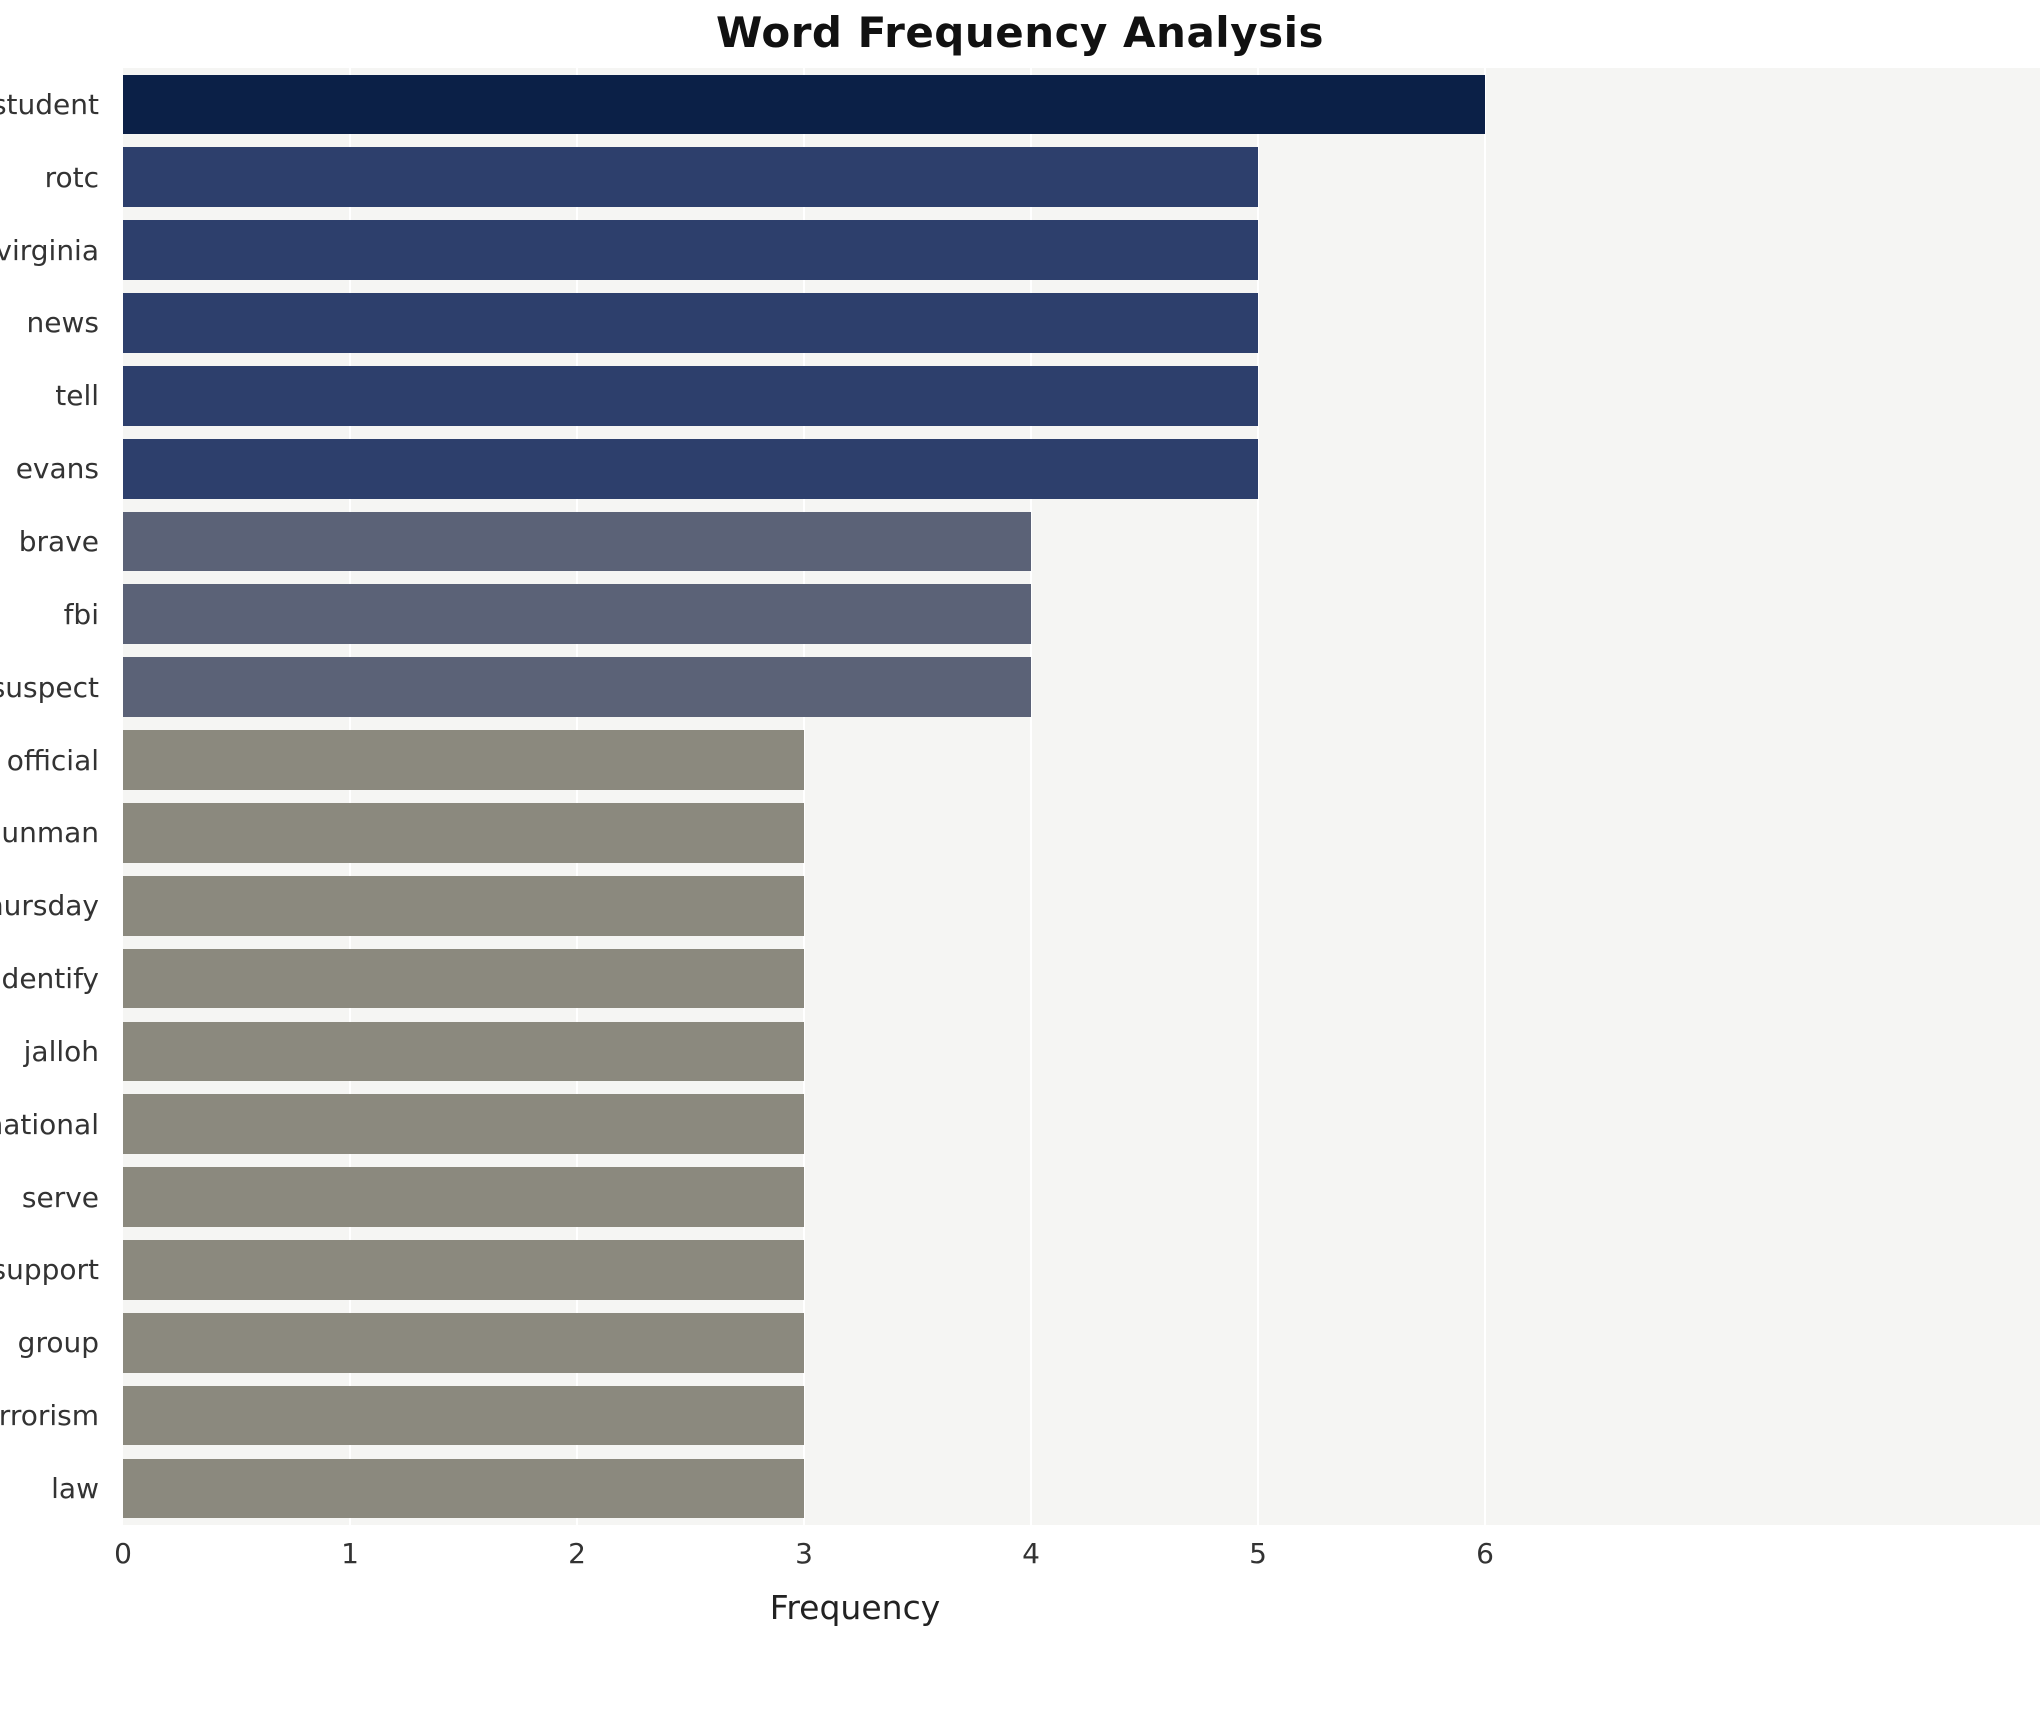 Image resolution: width=2040 pixels, height=1710 pixels. Describe the element at coordinates (463, 760) in the screenshot. I see `bar-official` at that location.